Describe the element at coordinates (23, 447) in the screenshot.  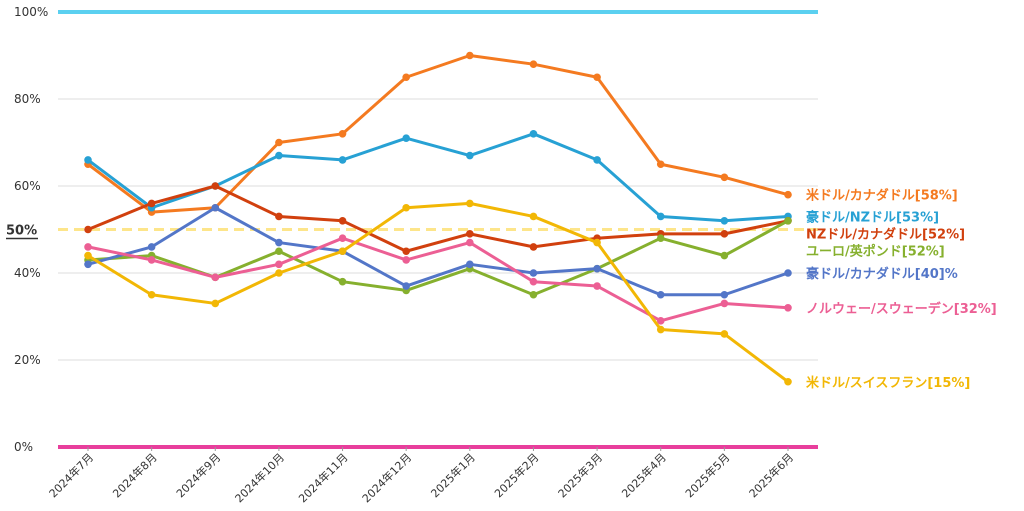
I see `y-tick-label: 0%` at that location.